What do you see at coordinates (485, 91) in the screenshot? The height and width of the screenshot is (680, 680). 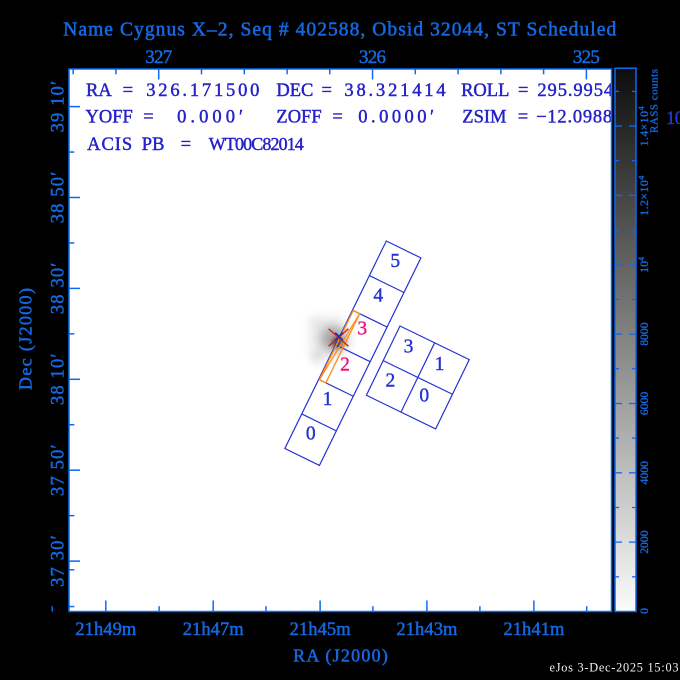 I see `svg-text: ROLL` at bounding box center [485, 91].